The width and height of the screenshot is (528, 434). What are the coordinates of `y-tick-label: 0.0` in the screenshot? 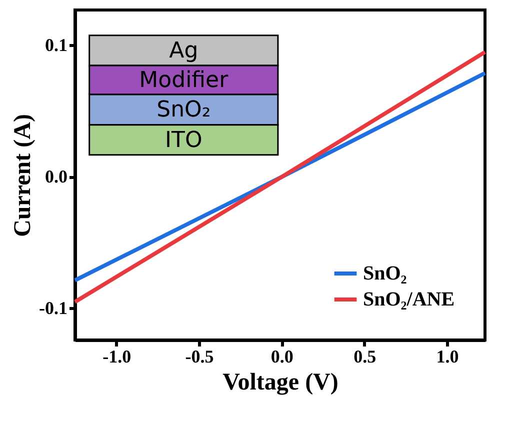 It's located at (56, 176).